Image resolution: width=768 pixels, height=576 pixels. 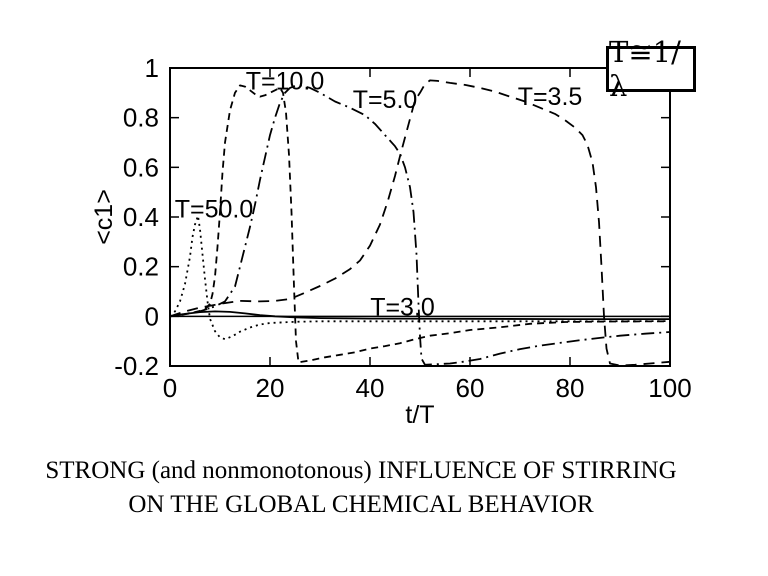 What do you see at coordinates (270, 388) in the screenshot?
I see `x-tick-label: 20` at bounding box center [270, 388].